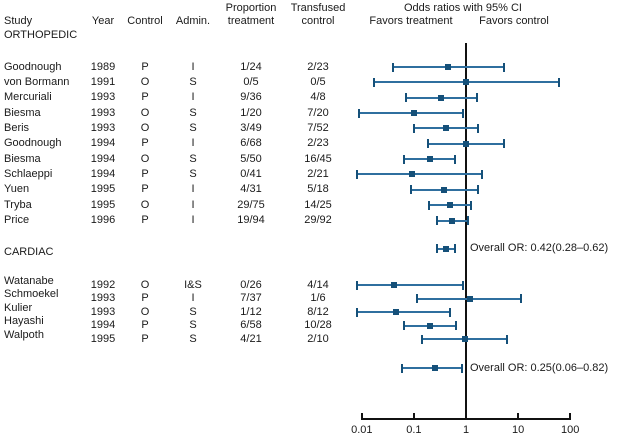 The height and width of the screenshot is (441, 624). Describe the element at coordinates (17, 127) in the screenshot. I see `study-name: Beris` at that location.